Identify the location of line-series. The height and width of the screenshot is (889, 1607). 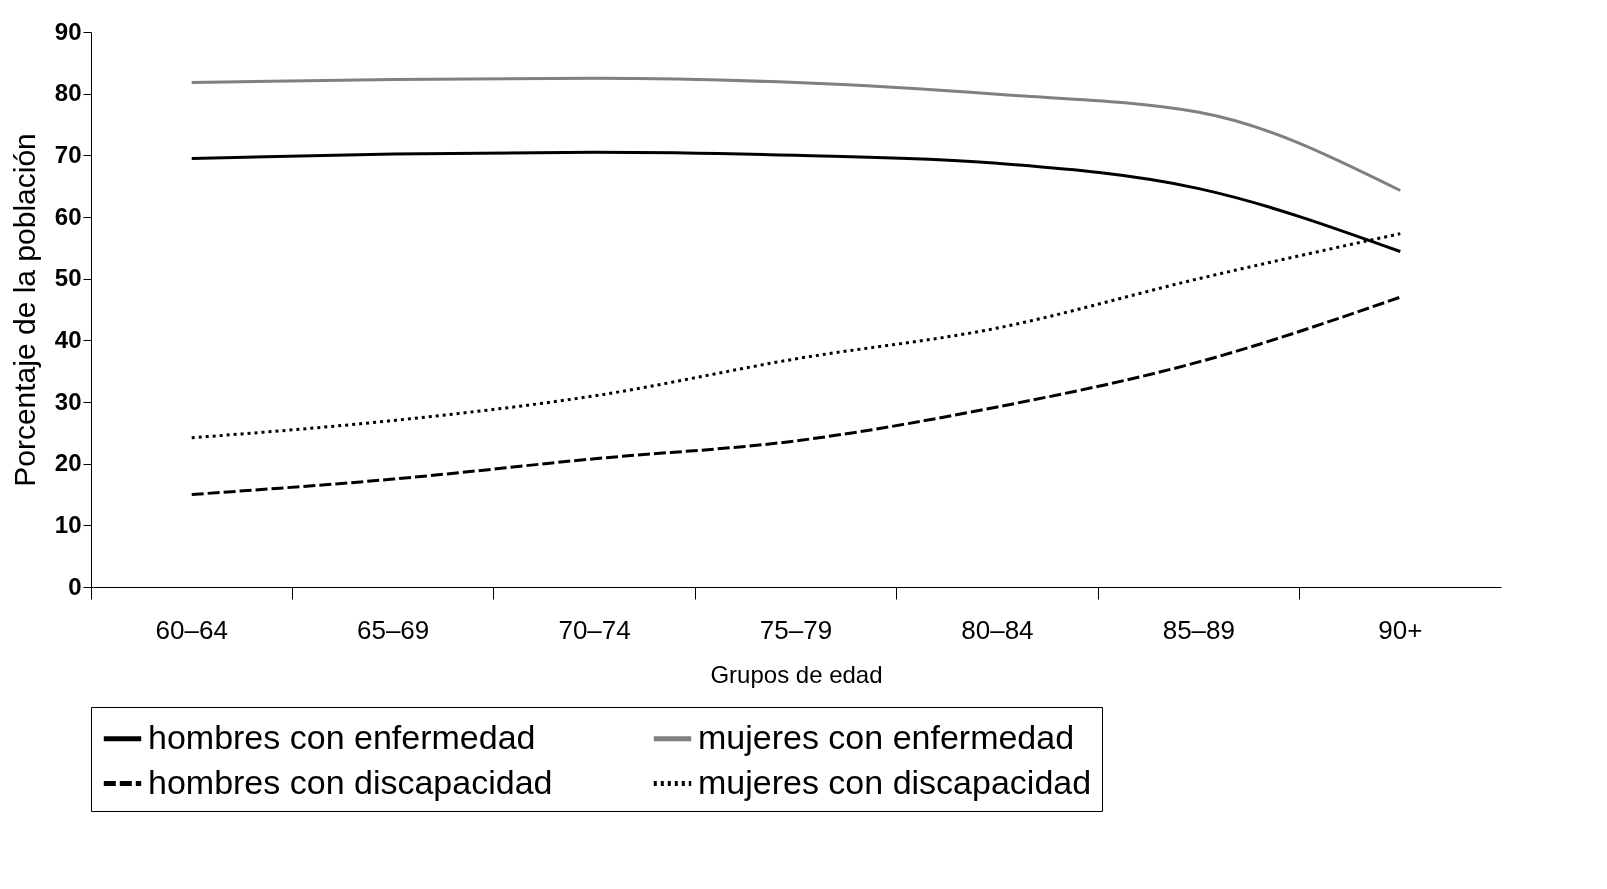
(796, 134).